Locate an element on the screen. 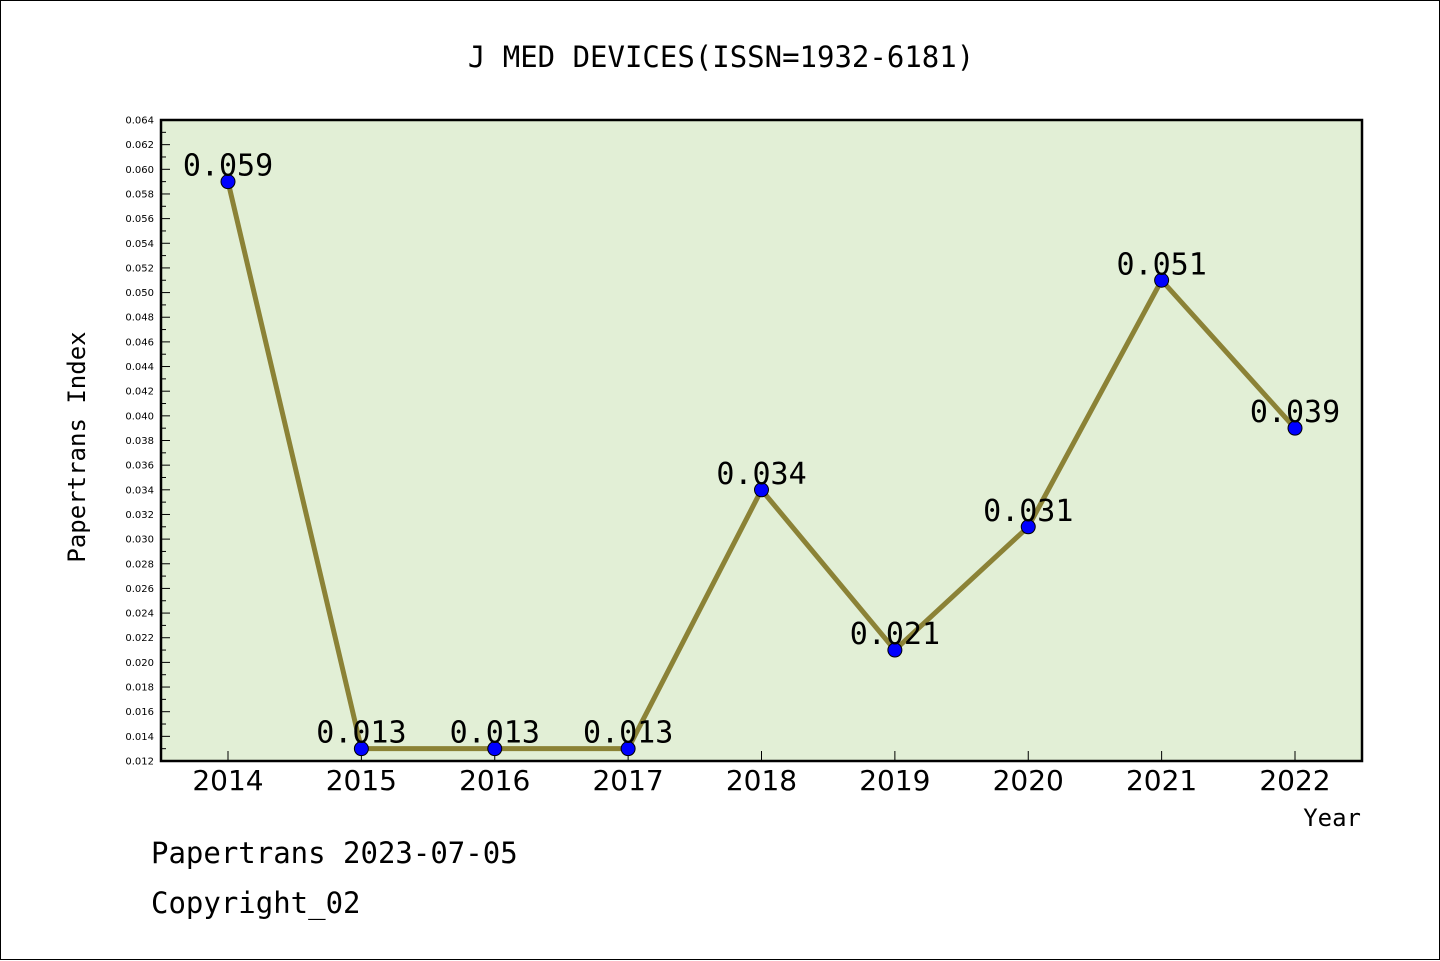 The width and height of the screenshot is (1440, 961). y-tick-label: 0.046 is located at coordinates (139, 342).